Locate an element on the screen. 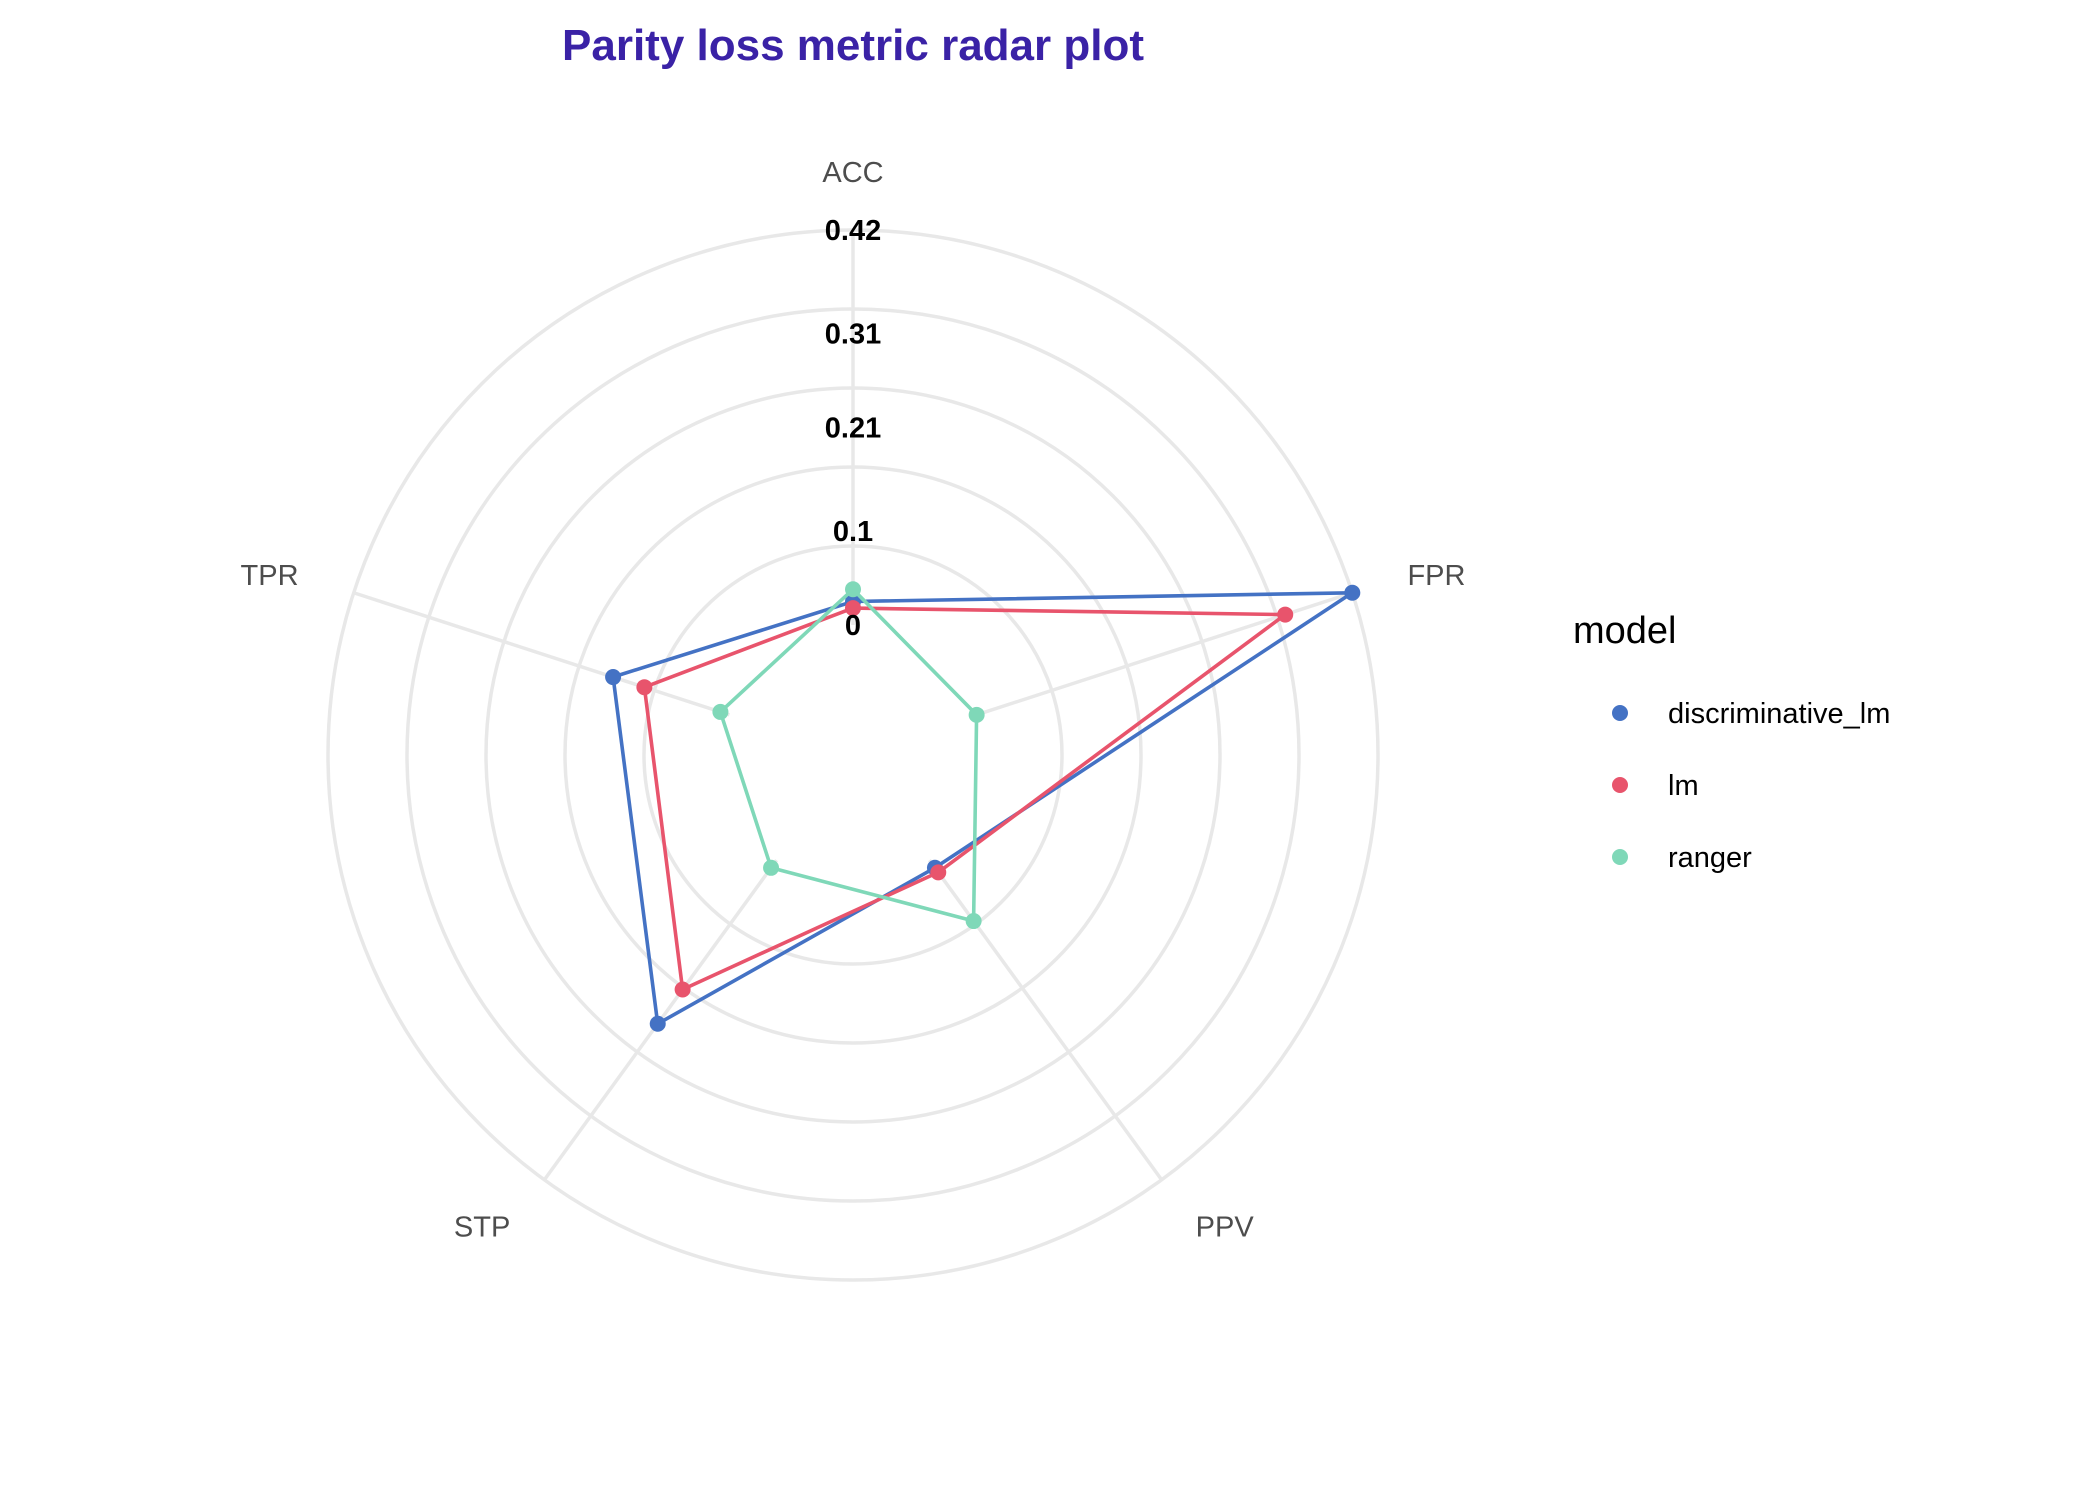 Image resolution: width=2100 pixels, height=1500 pixels. point-lm-acc is located at coordinates (853, 608).